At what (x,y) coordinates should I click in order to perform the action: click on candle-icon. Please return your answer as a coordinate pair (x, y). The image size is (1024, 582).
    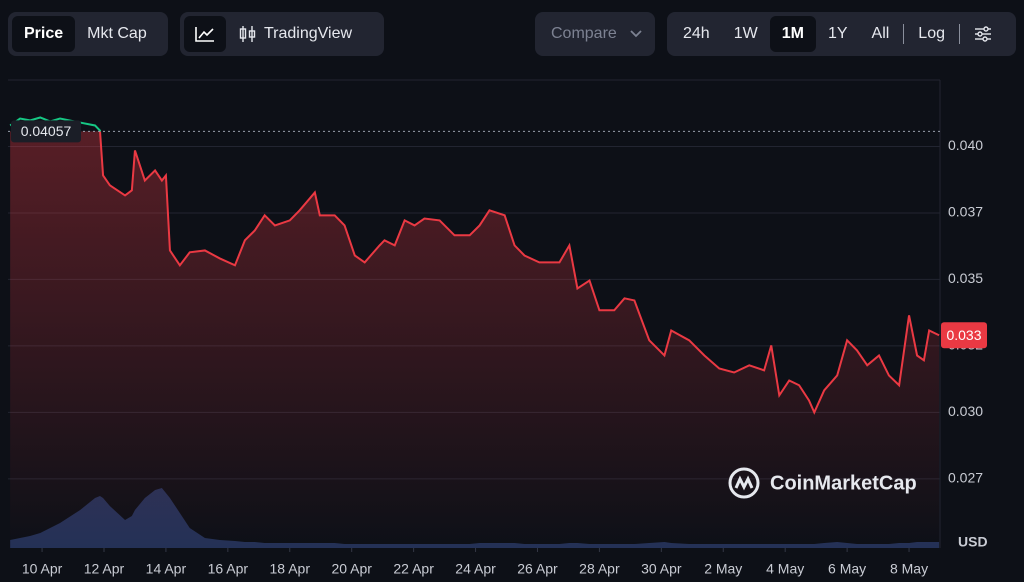
    Looking at the image, I should click on (247, 34).